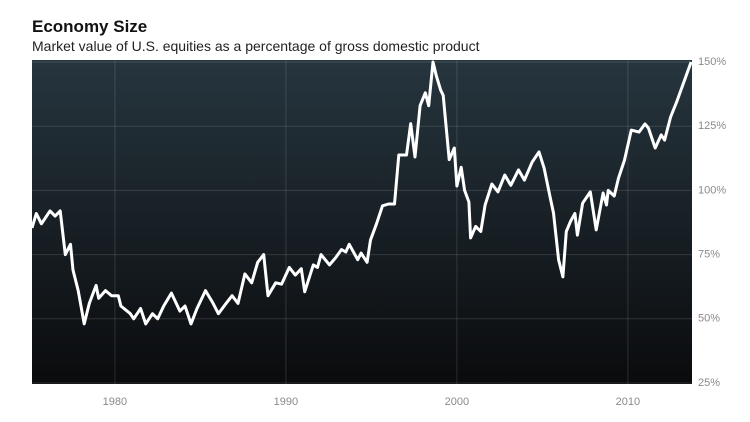 The width and height of the screenshot is (750, 422). I want to click on x-tick-label: 2000, so click(457, 402).